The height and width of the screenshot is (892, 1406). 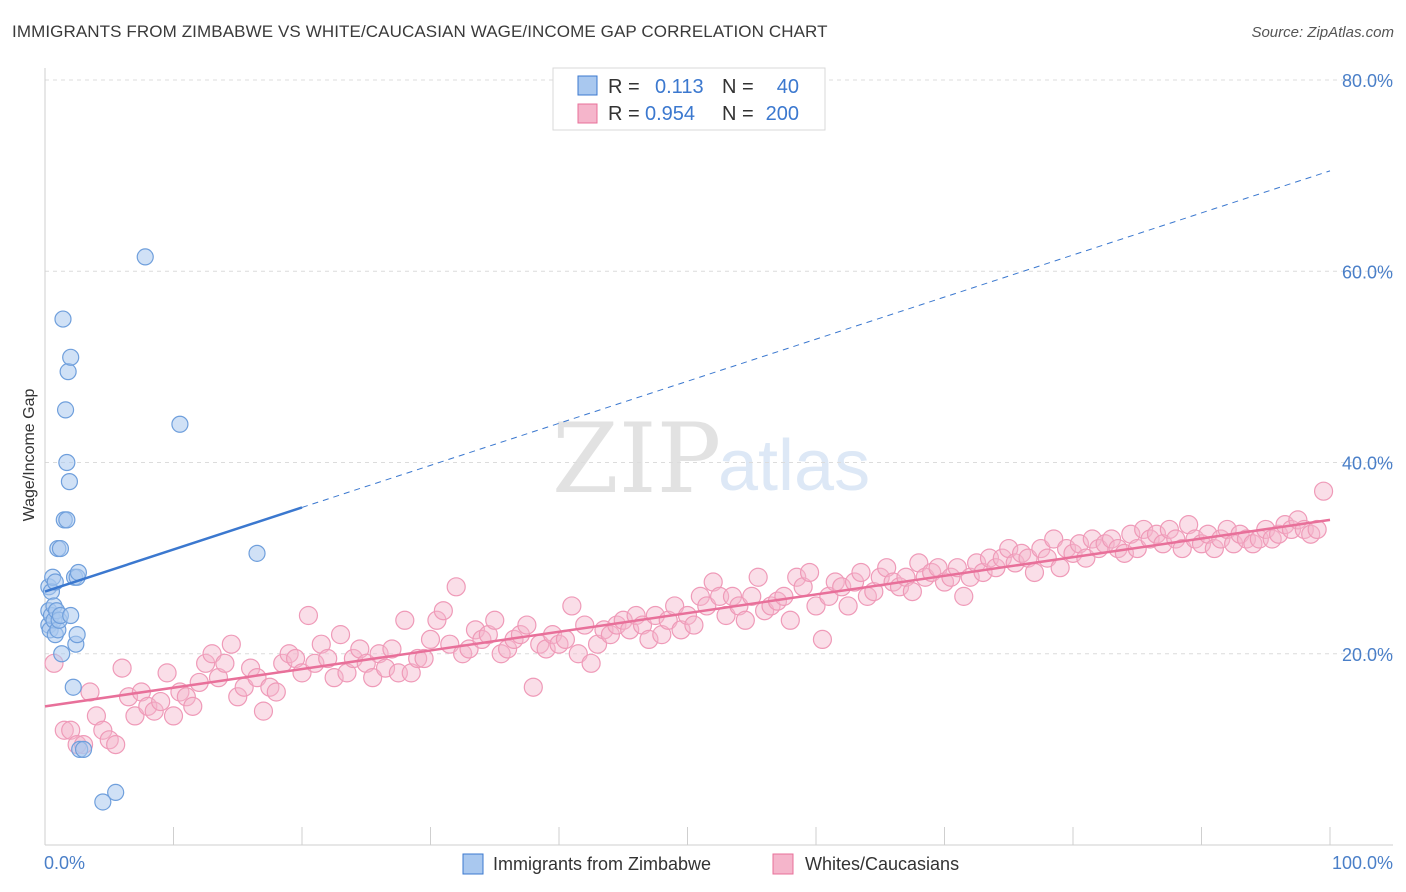 What do you see at coordinates (624, 114) in the screenshot?
I see `legend-pink-r-label: R =` at bounding box center [624, 114].